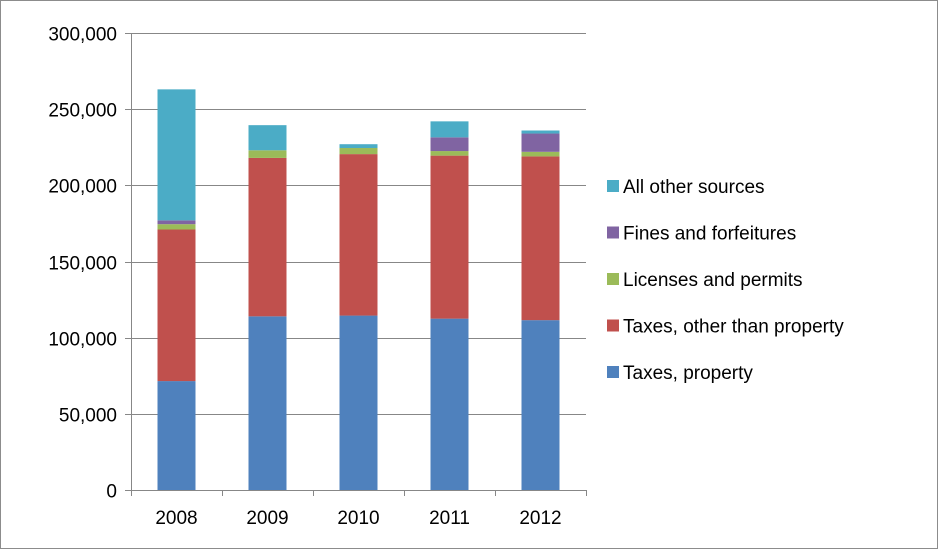 This screenshot has width=938, height=550. Describe the element at coordinates (449, 518) in the screenshot. I see `x-tick-label: 2011` at that location.